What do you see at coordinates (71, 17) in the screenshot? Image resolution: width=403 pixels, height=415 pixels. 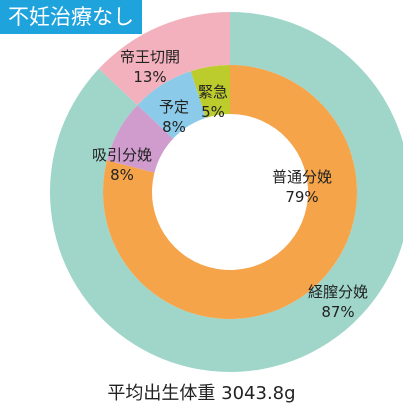 I see `chart-title: 不妊治療なし` at bounding box center [71, 17].